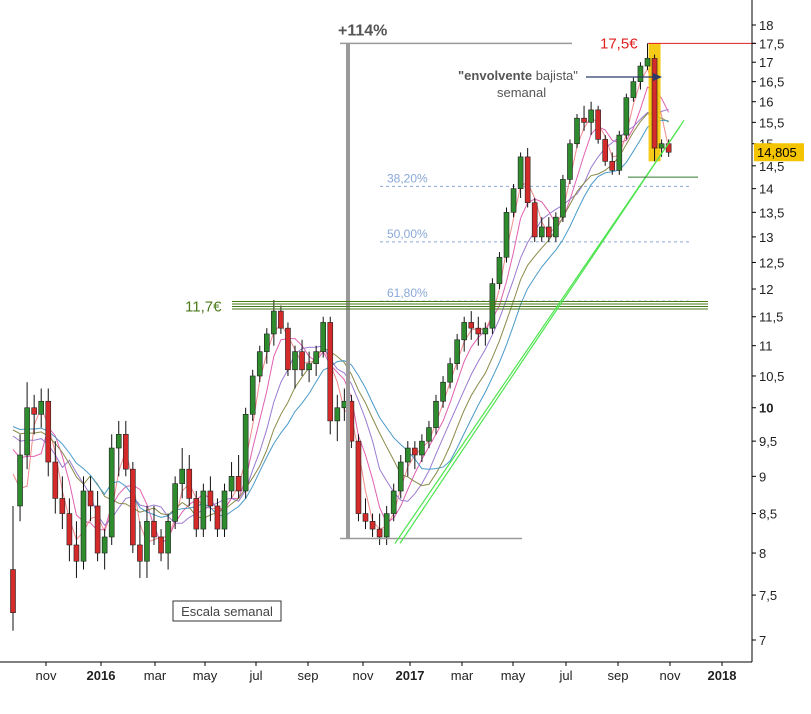 This screenshot has height=714, width=811. What do you see at coordinates (255, 675) in the screenshot?
I see `x-tick-label-4: jul` at bounding box center [255, 675].